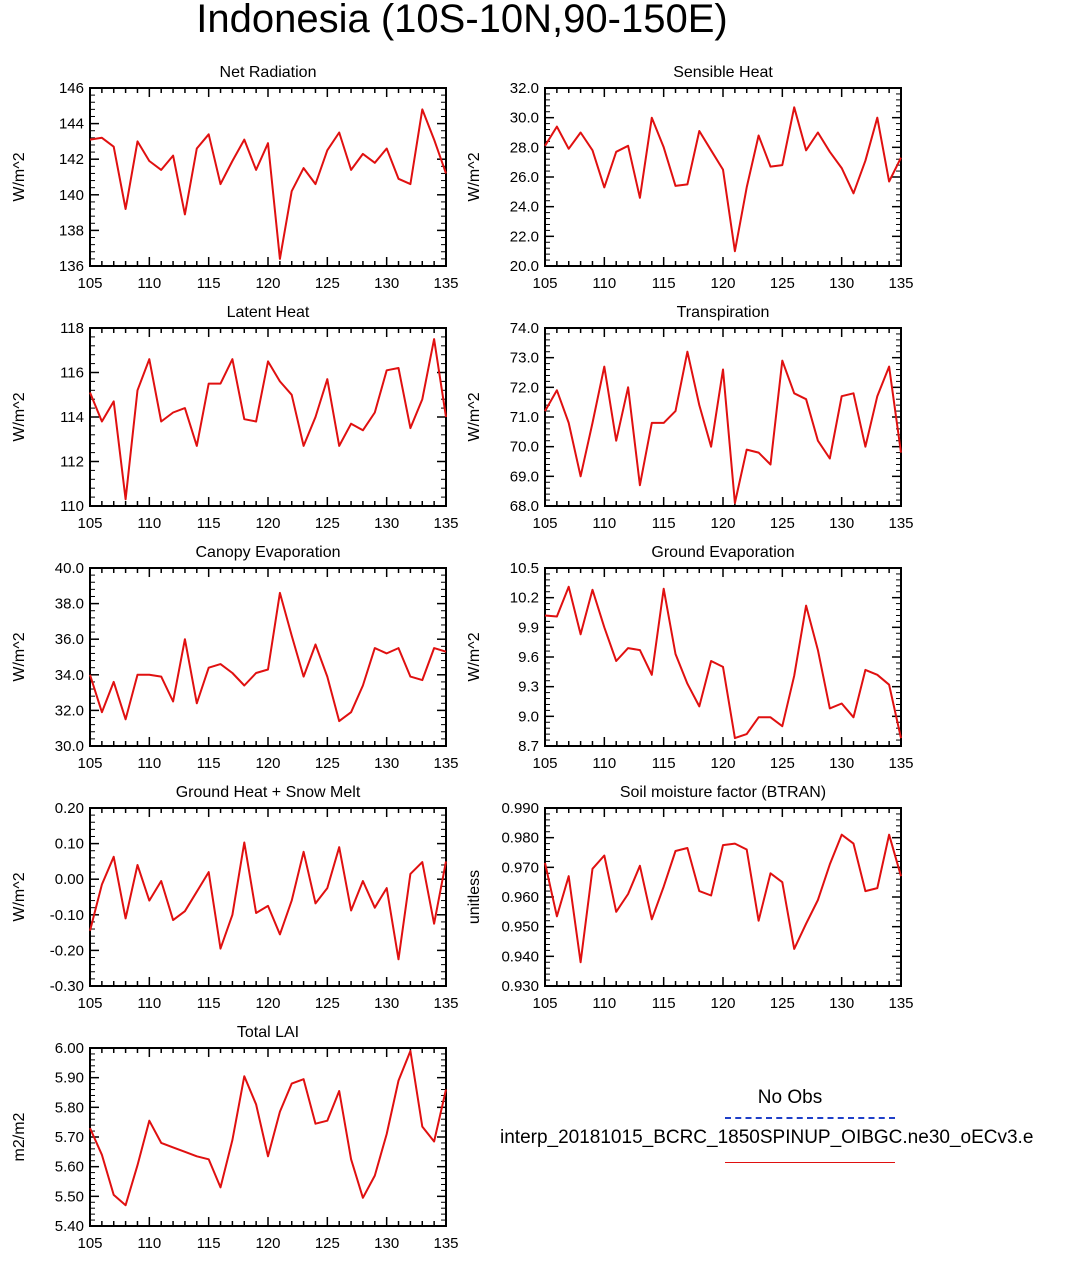 The image size is (1068, 1261). Describe the element at coordinates (810, 1118) in the screenshot. I see `legend-obs-line` at that location.